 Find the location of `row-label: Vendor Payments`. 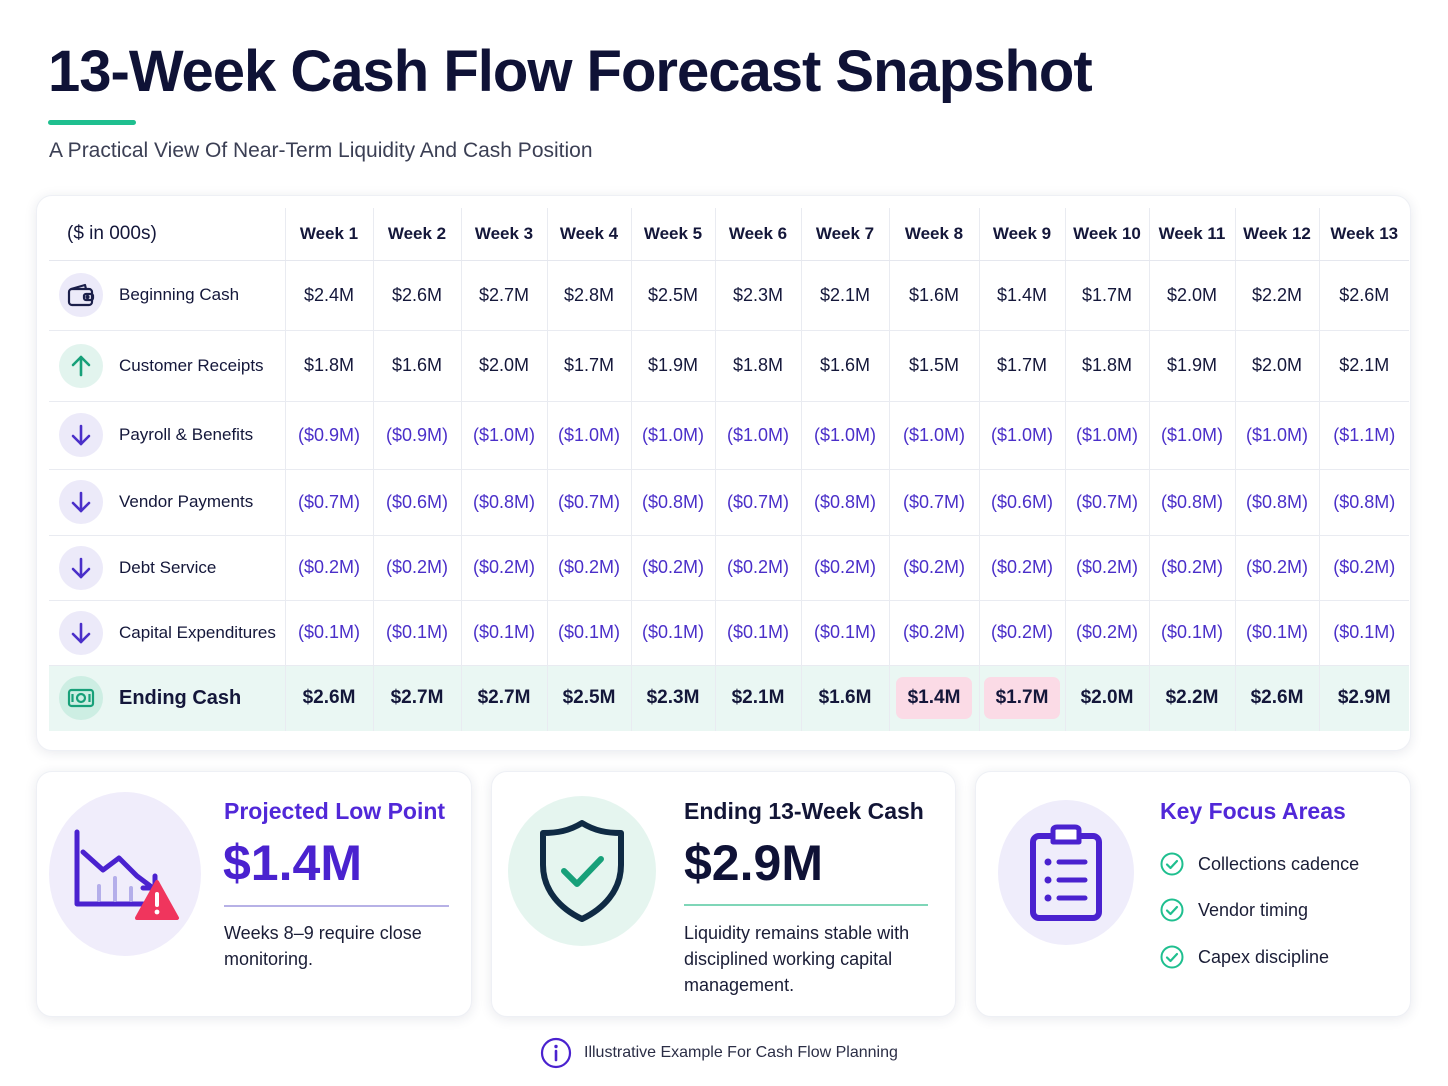

row-label: Vendor Payments is located at coordinates (167, 502).